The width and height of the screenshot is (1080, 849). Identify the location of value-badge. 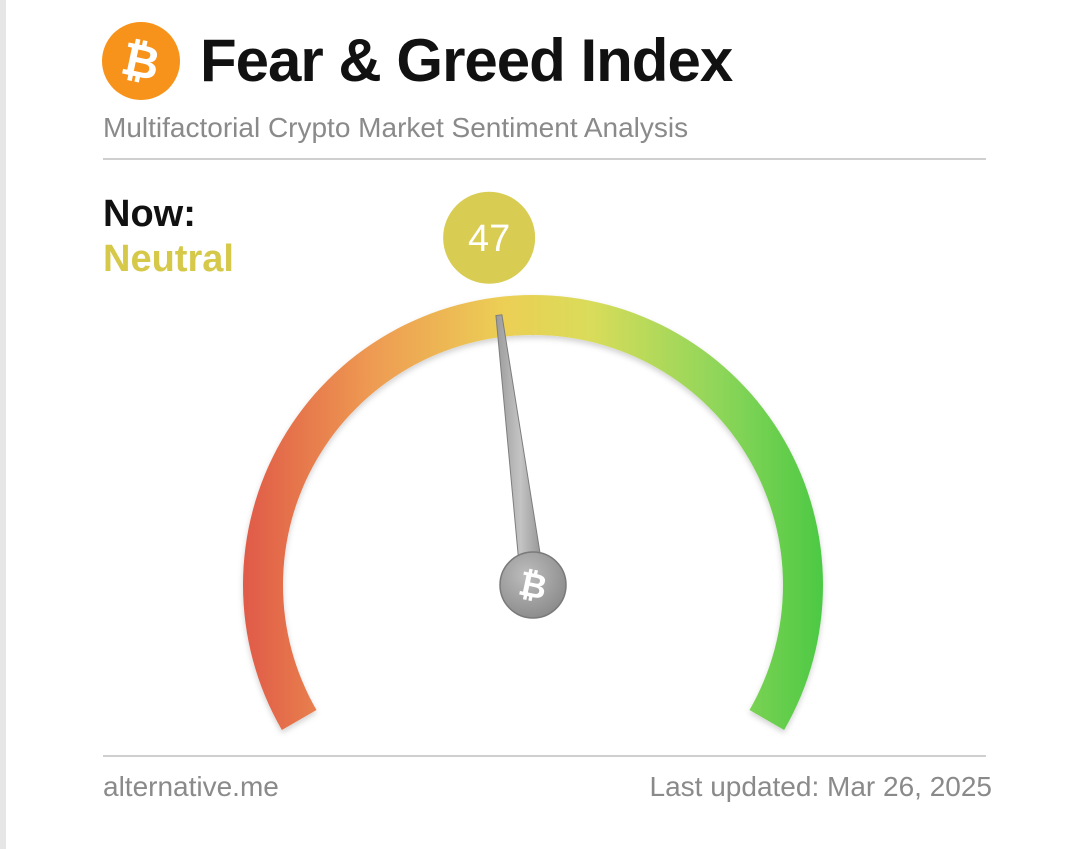
(489, 237).